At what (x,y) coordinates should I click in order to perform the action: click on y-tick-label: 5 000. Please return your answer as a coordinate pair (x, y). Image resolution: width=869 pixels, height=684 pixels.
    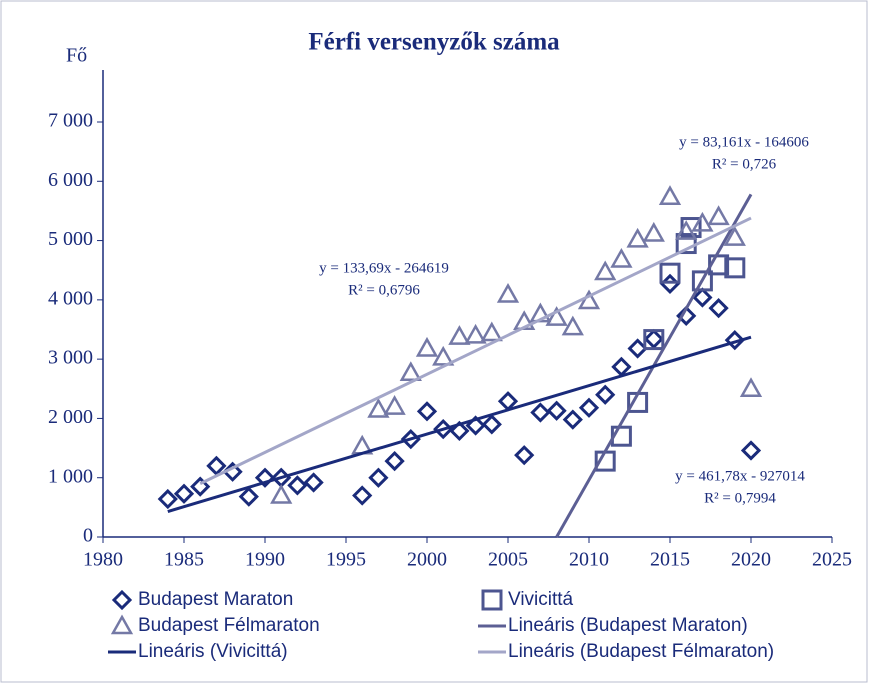
    Looking at the image, I should click on (70, 239).